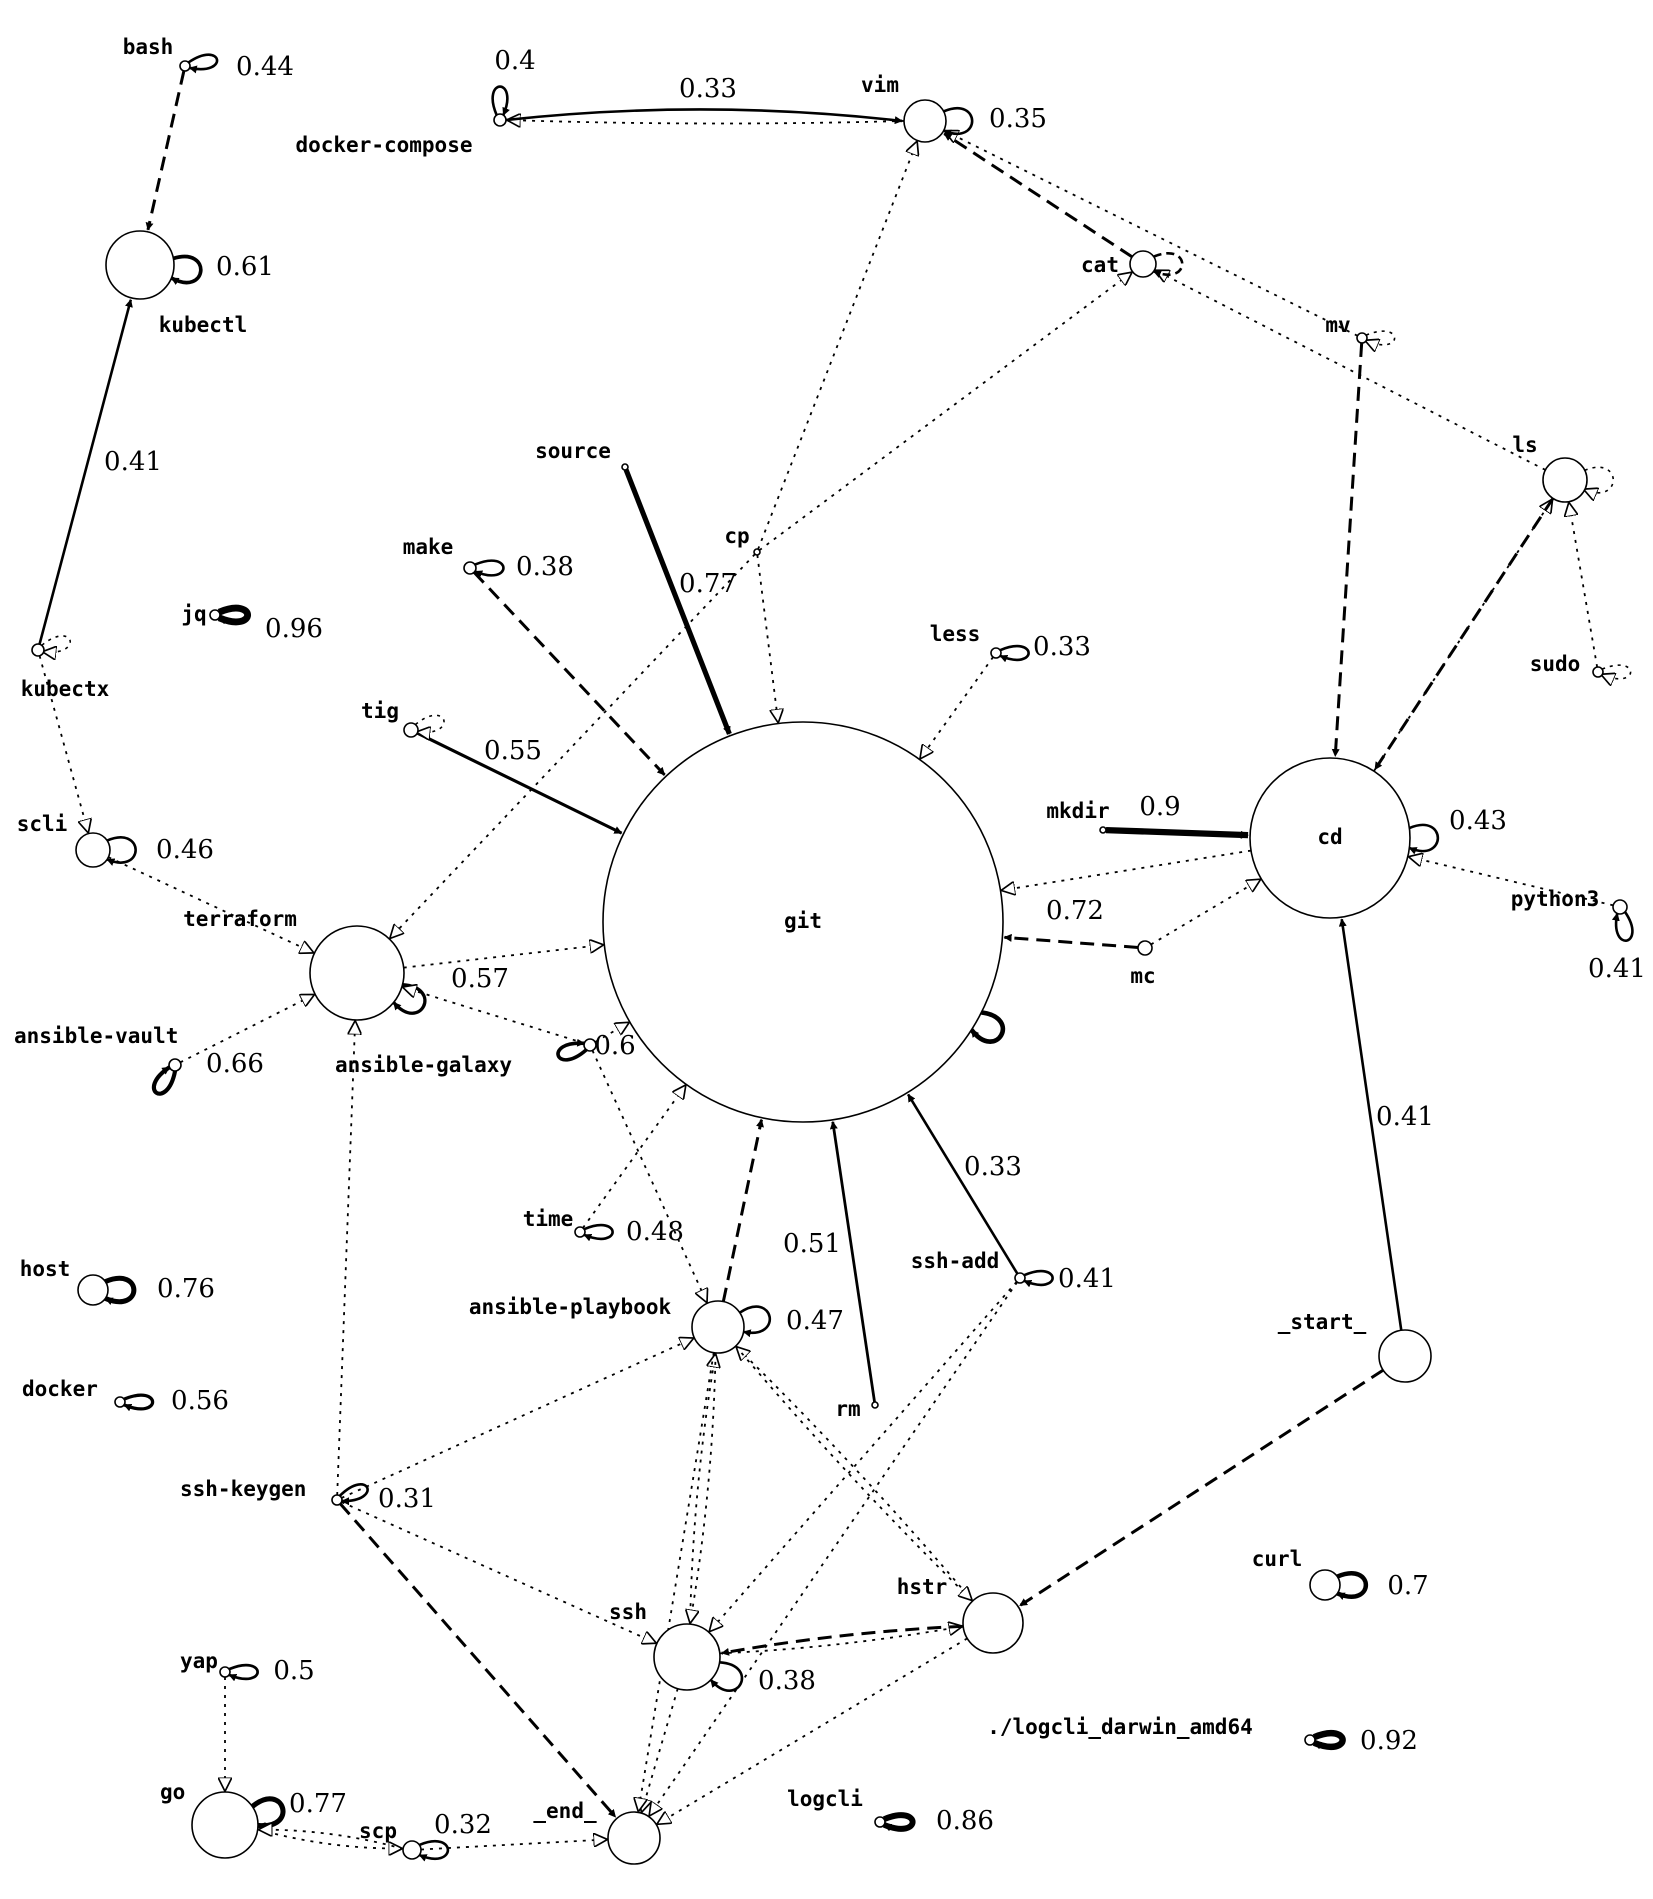 The height and width of the screenshot is (1899, 1653). Describe the element at coordinates (1177, 815) in the screenshot. I see `edge-mkdir-to-cd: 0.9` at that location.